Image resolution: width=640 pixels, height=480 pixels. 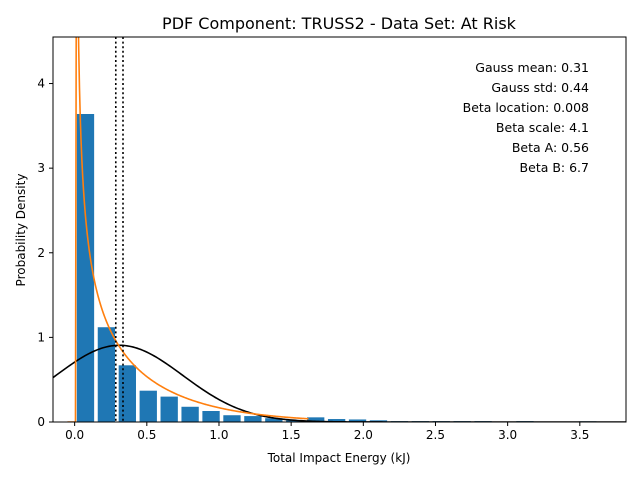 I want to click on fit-parameter-label: Beta scale: 4.1, so click(x=542, y=127).